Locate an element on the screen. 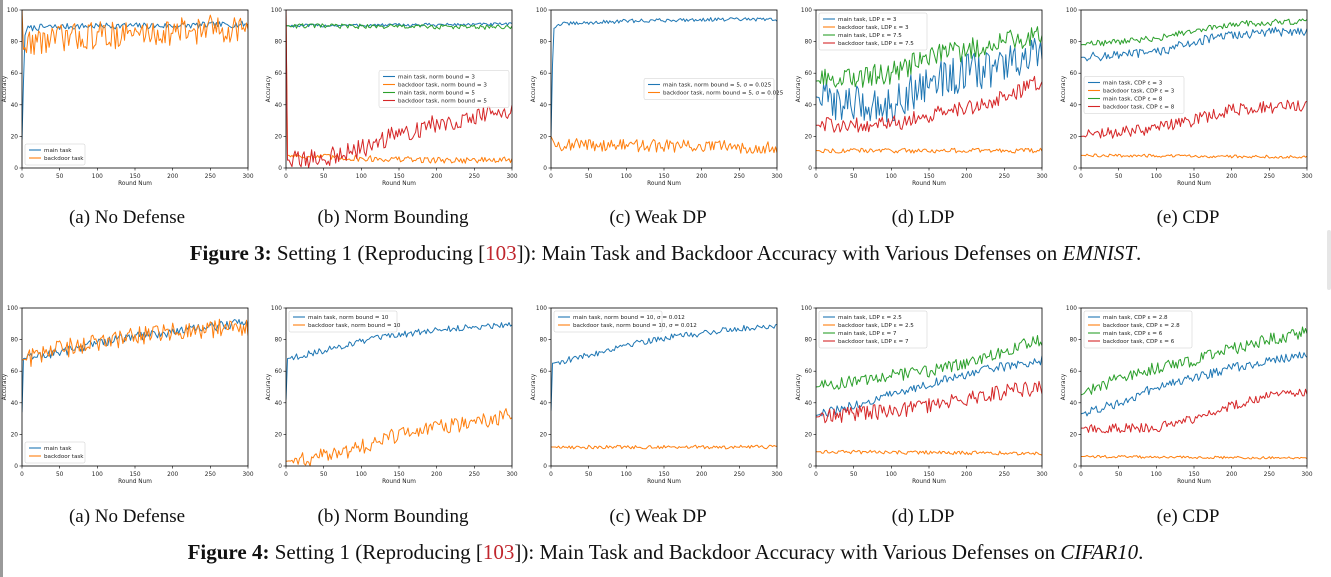 The height and width of the screenshot is (577, 1331). figure-3-caption-pre: Setting 1 (Reproducing [ is located at coordinates (378, 253).